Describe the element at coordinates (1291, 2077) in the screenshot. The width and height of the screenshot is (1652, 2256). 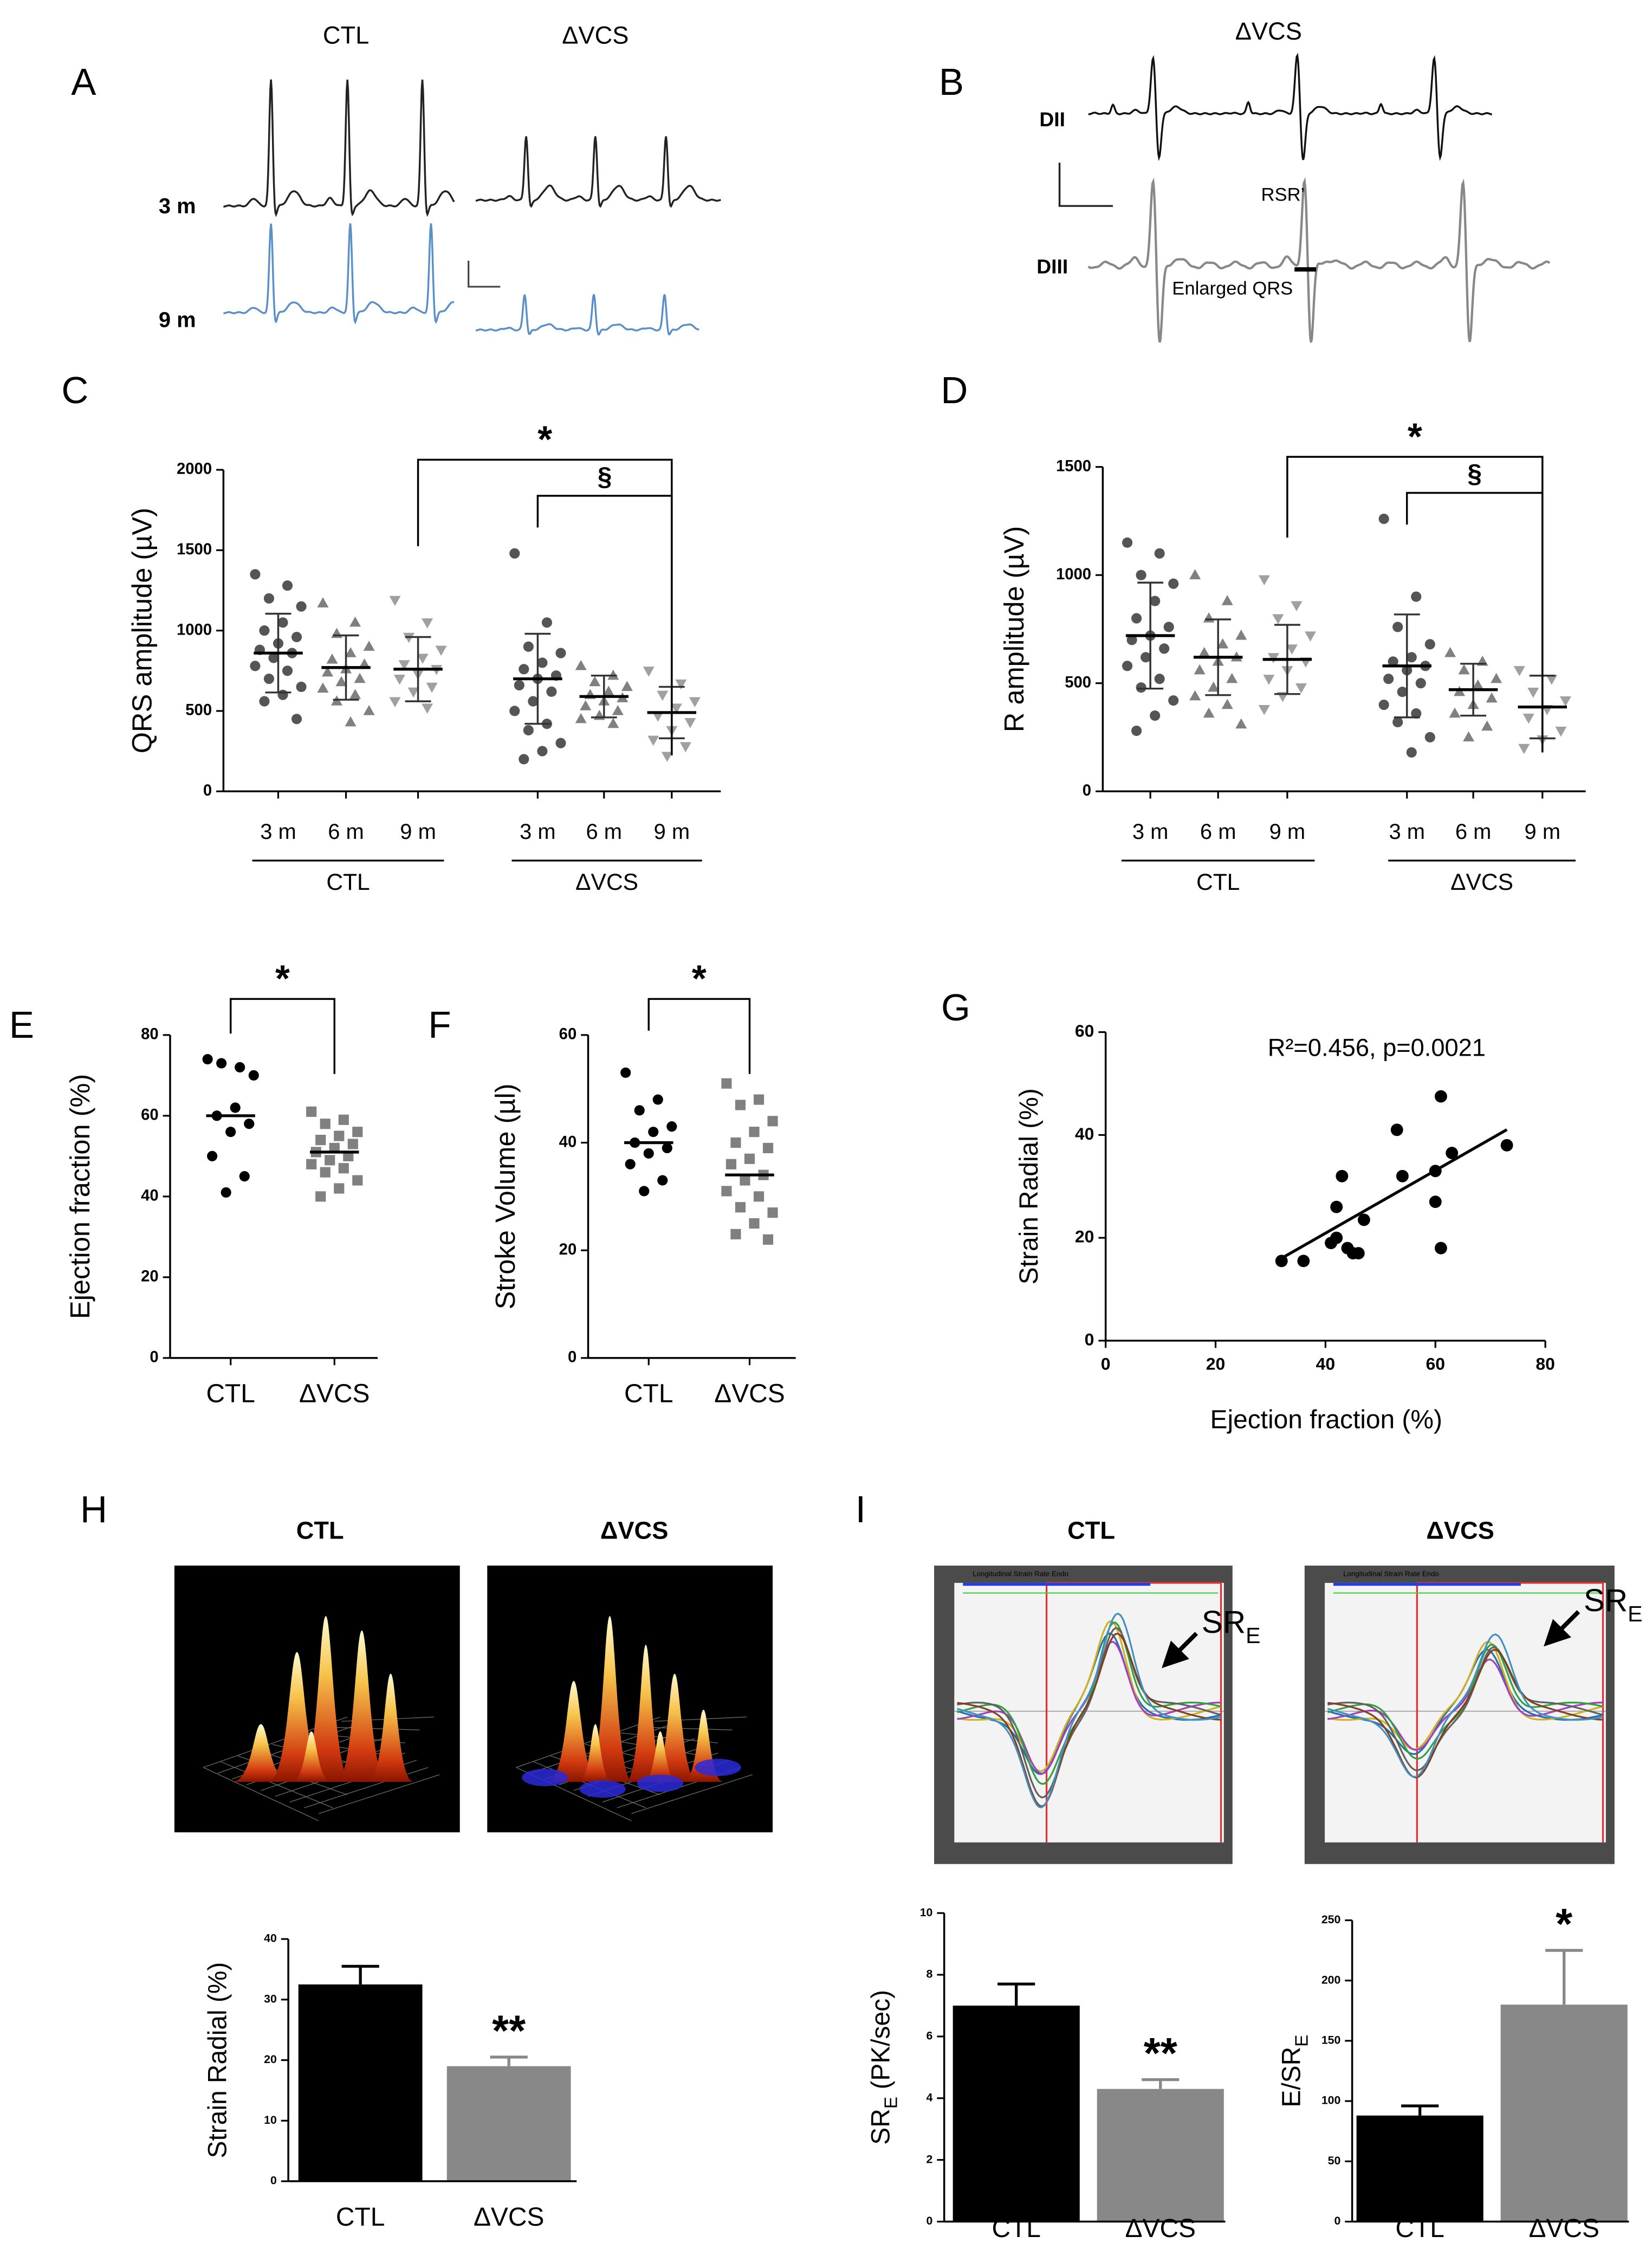
I see `y-axis-label-part: E/SR` at that location.